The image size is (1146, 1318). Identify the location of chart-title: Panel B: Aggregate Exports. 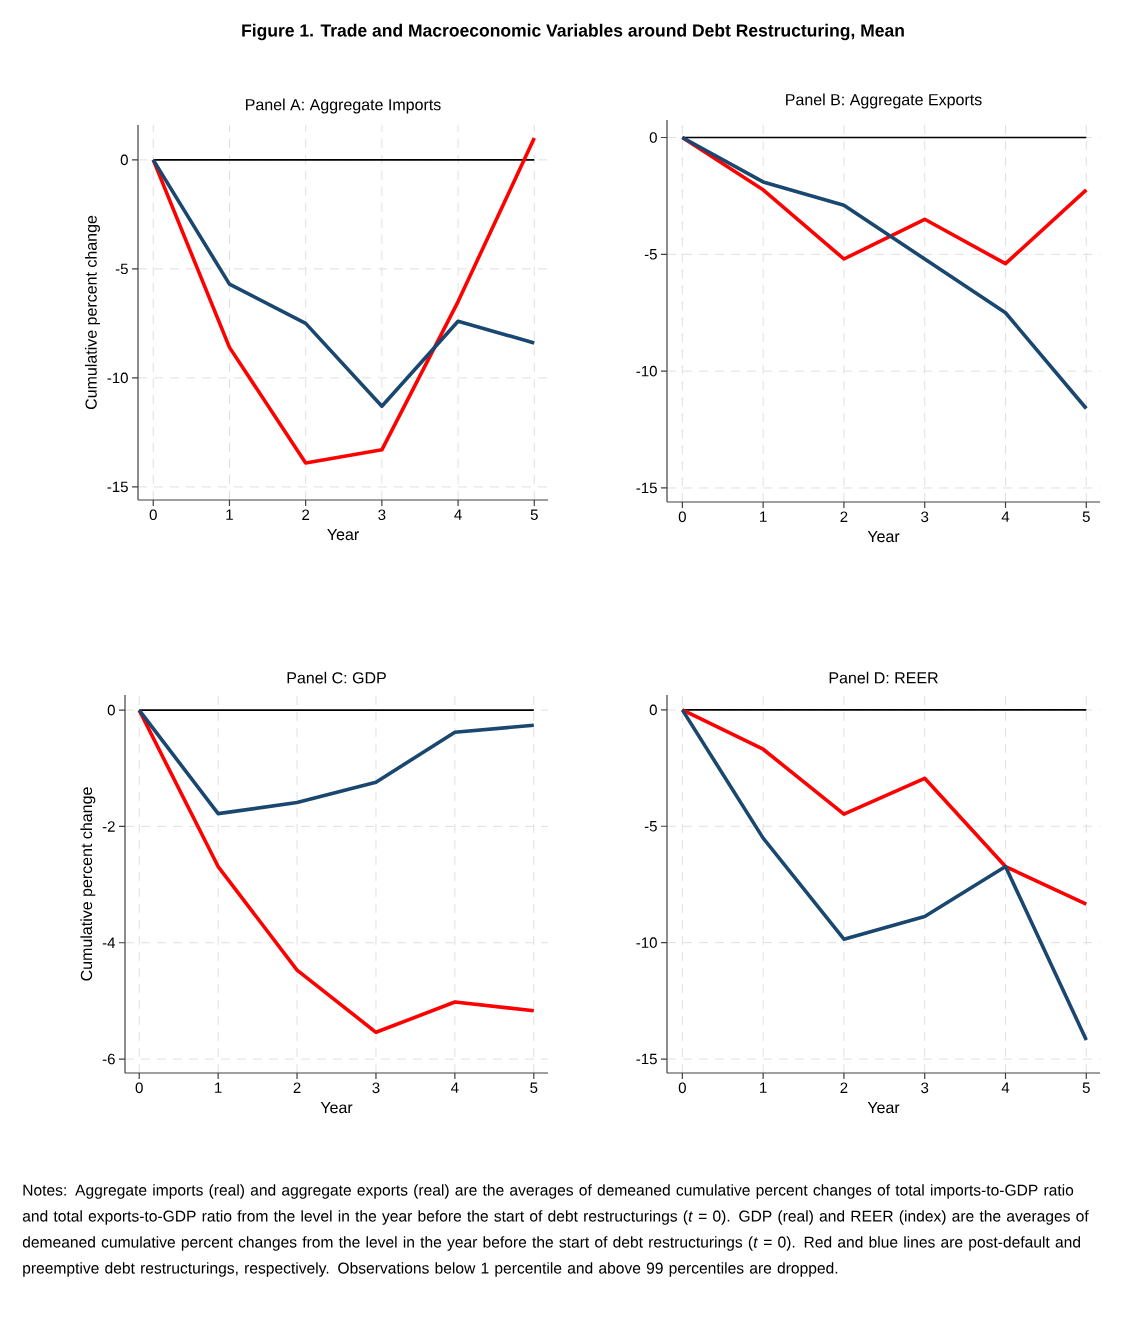
(884, 101).